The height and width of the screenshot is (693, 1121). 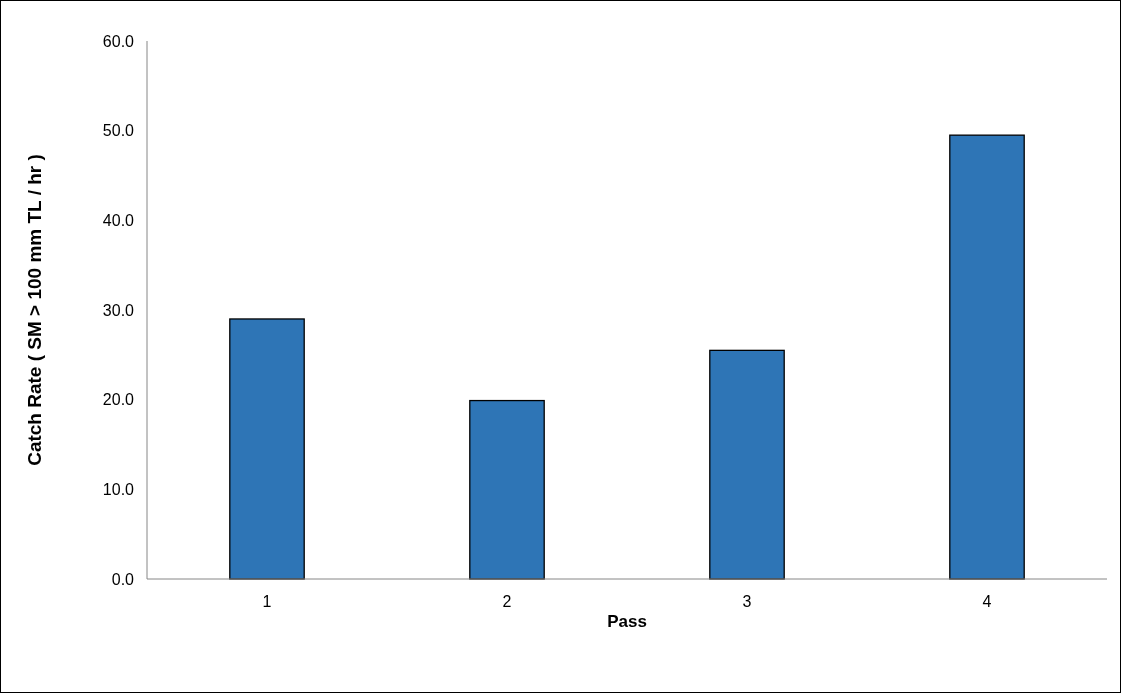 What do you see at coordinates (118, 400) in the screenshot?
I see `y-tick-label: 20.0` at bounding box center [118, 400].